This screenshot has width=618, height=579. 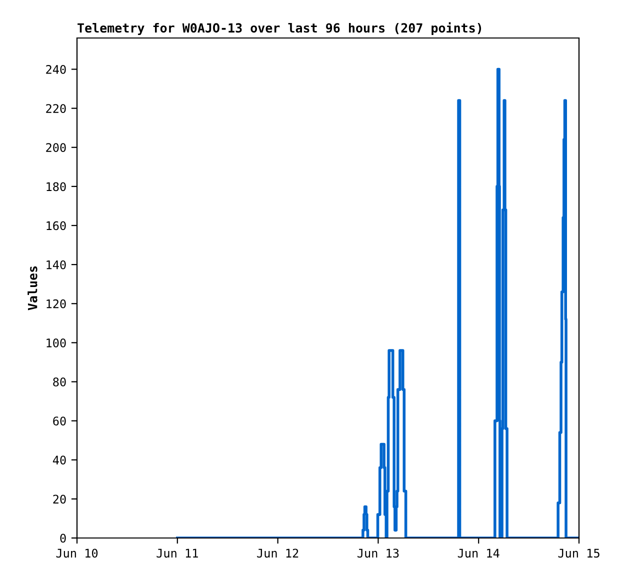 I want to click on x-tick-label: Jun 13, so click(x=378, y=553).